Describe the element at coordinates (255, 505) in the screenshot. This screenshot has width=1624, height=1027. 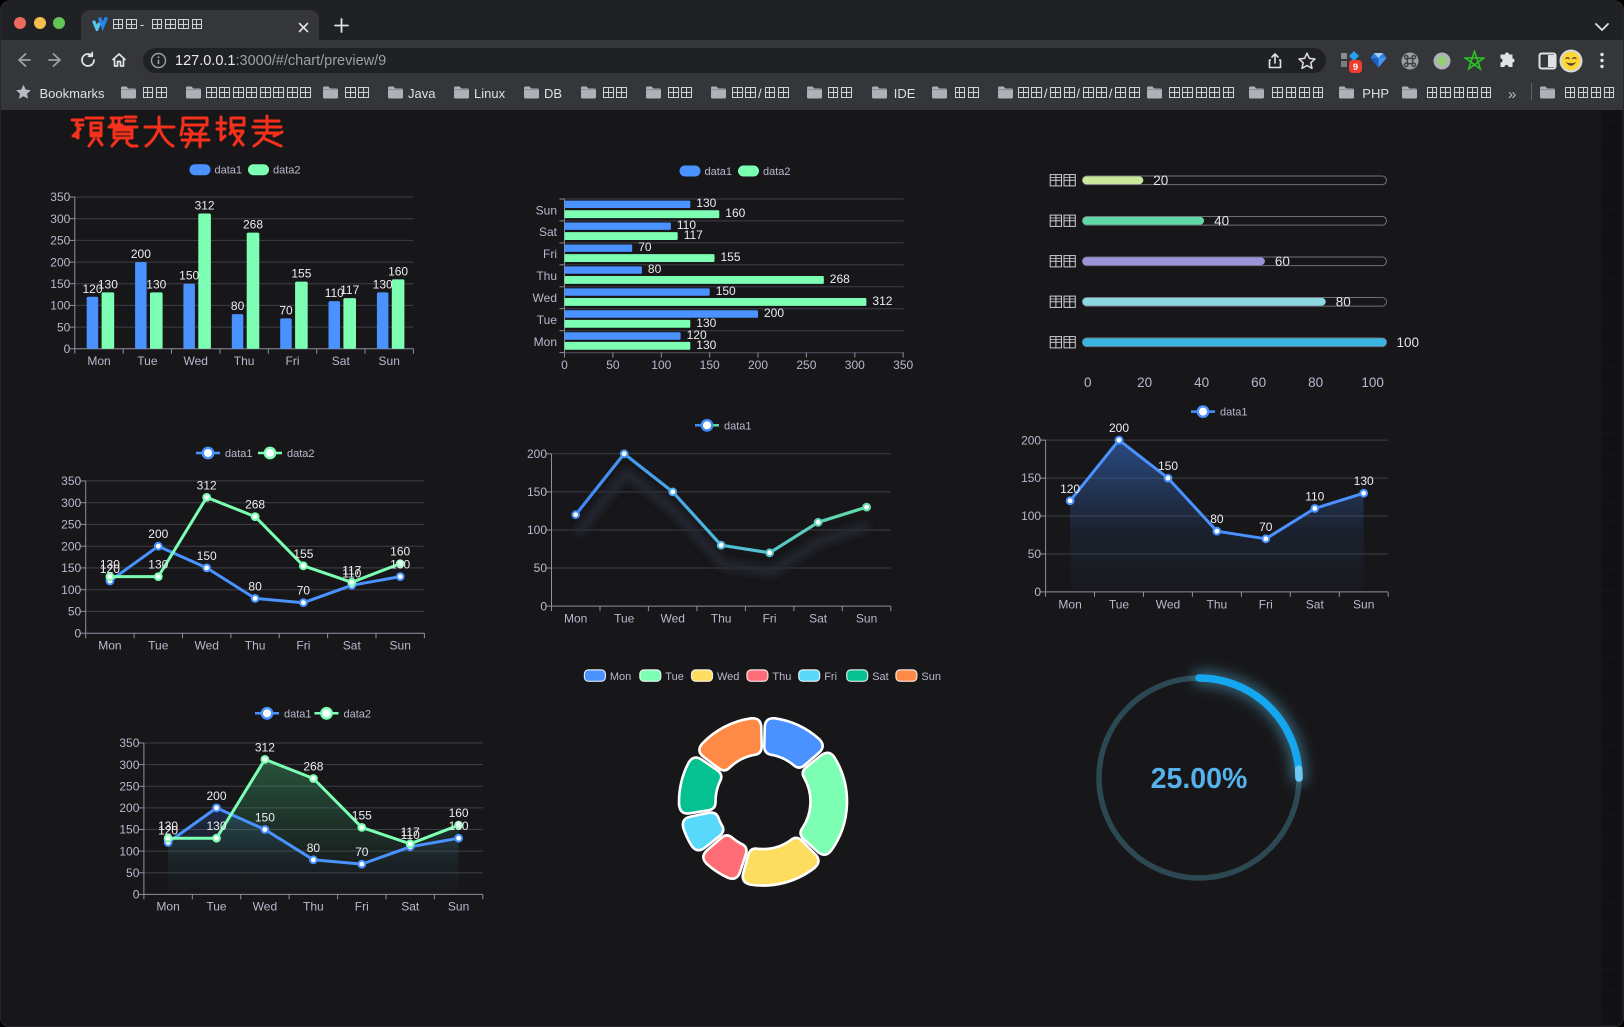
I see `svg-text: 268` at that location.